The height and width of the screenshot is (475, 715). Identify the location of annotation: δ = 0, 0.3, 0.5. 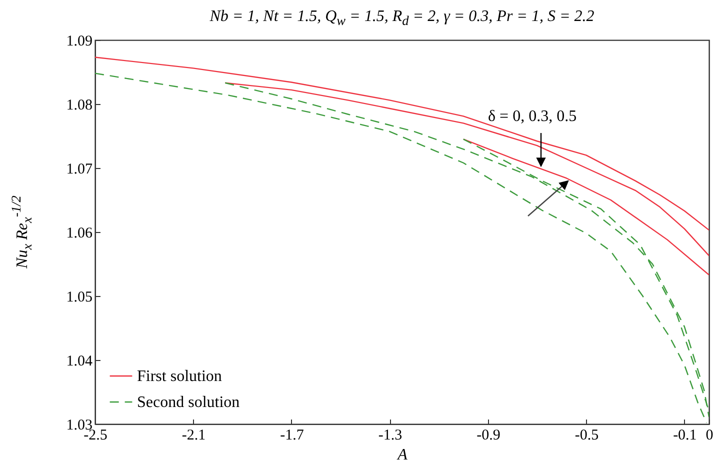
(532, 117).